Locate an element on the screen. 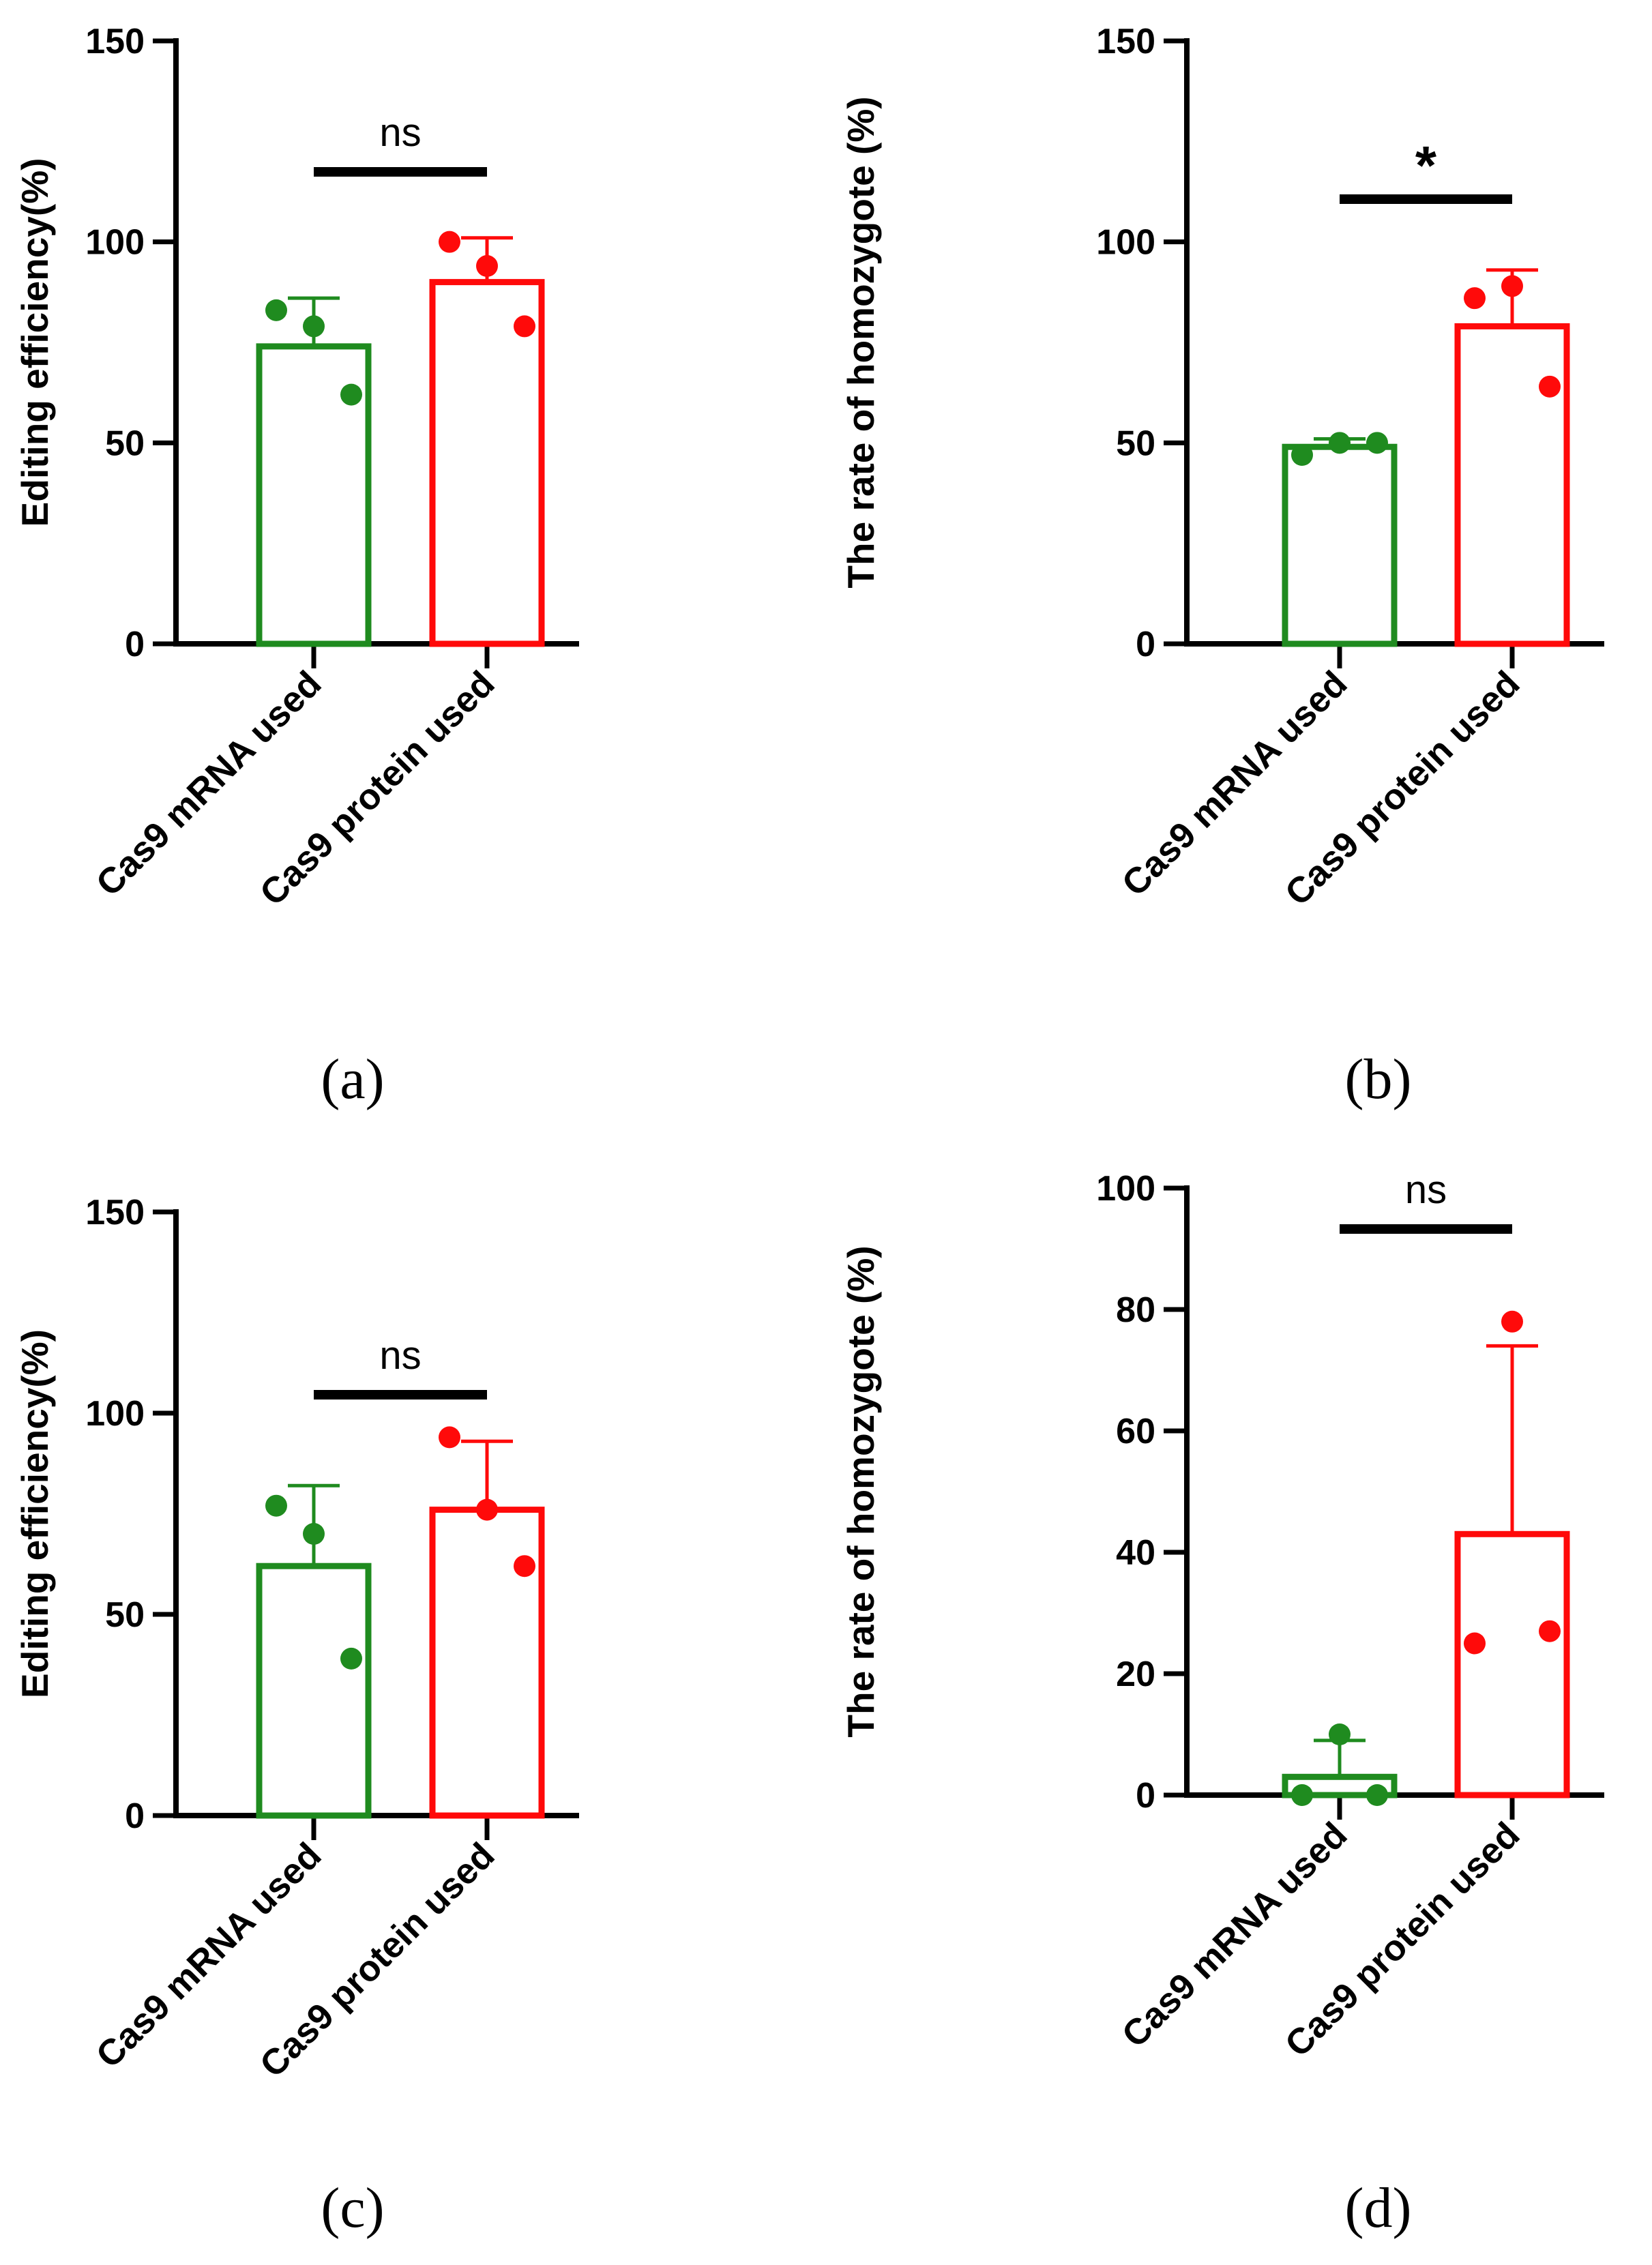  significance-label: * is located at coordinates (1426, 166).